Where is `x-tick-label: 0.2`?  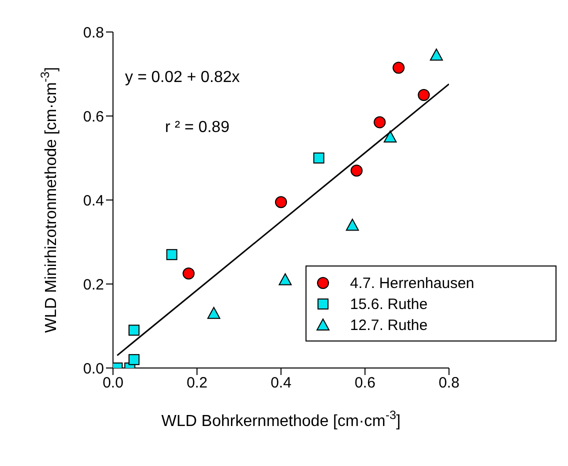 x-tick-label: 0.2 is located at coordinates (197, 383).